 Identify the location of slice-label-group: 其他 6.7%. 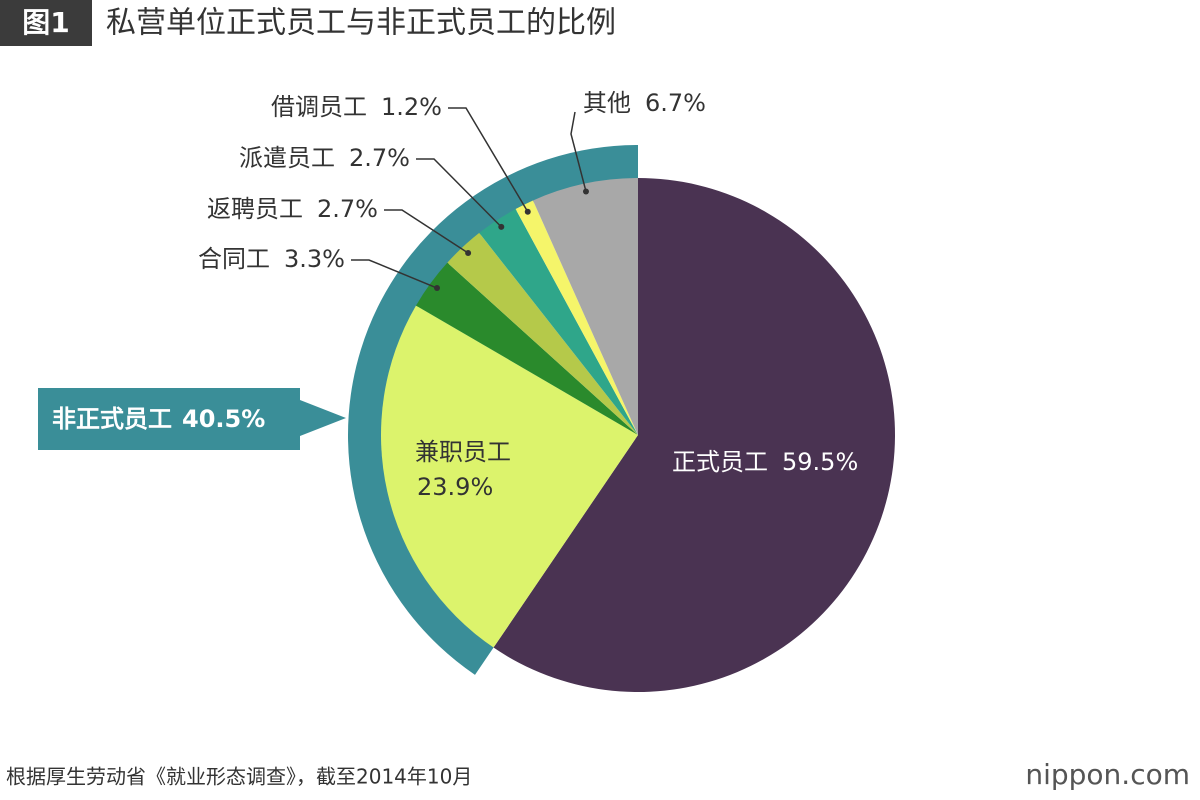
(644, 103).